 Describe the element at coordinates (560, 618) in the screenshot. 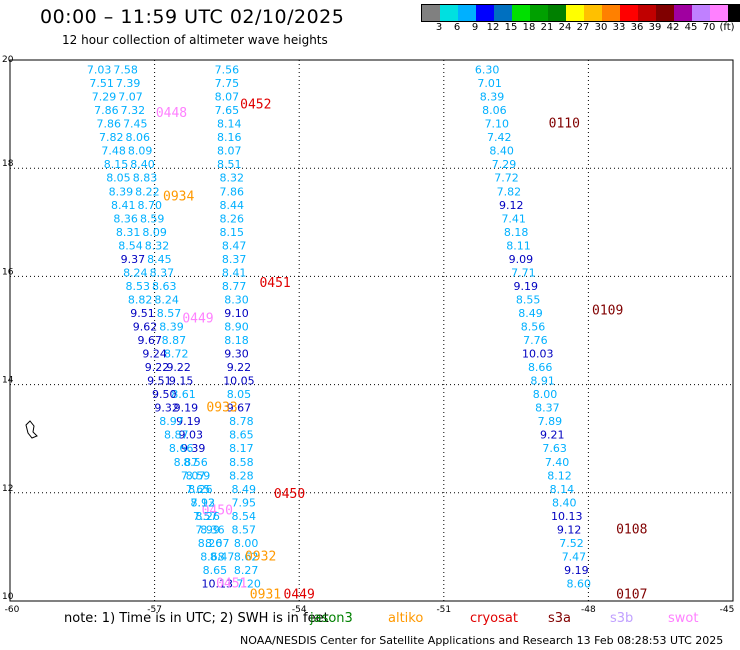

I see `legend-item-s3a: s3a` at that location.